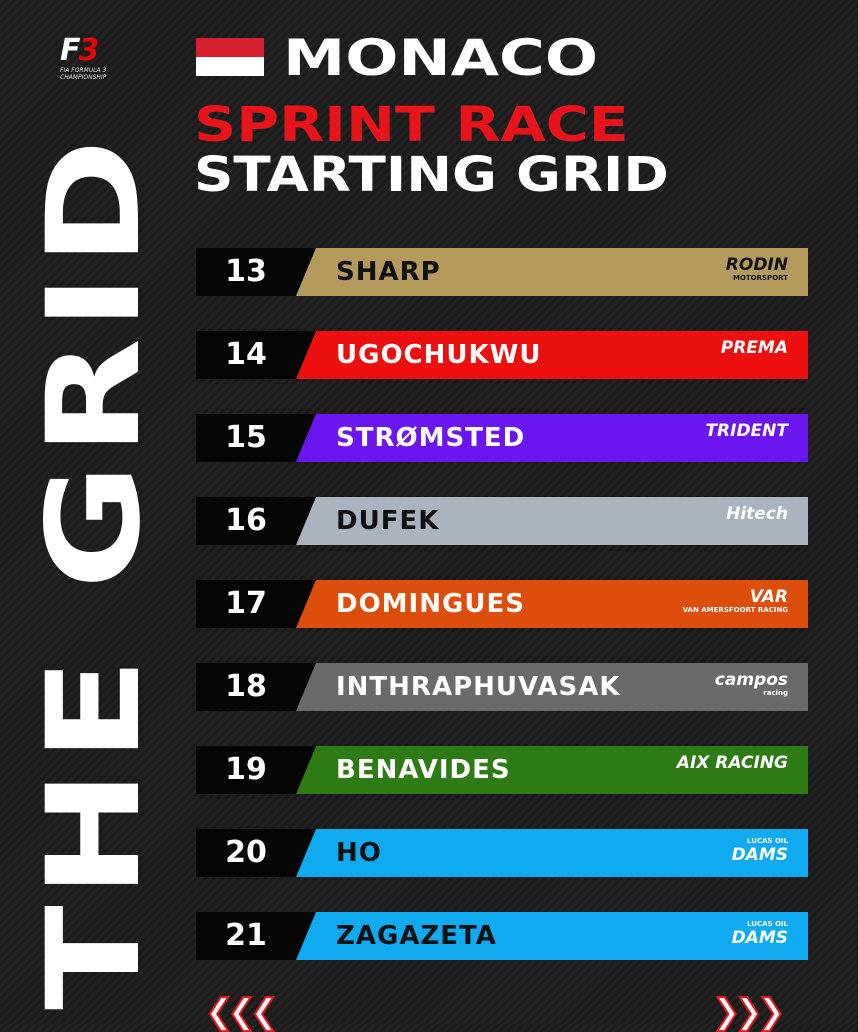  Describe the element at coordinates (552, 604) in the screenshot. I see `team-color-bar: DOMINGUES VAR VAN AMERSFOORT RACING` at that location.